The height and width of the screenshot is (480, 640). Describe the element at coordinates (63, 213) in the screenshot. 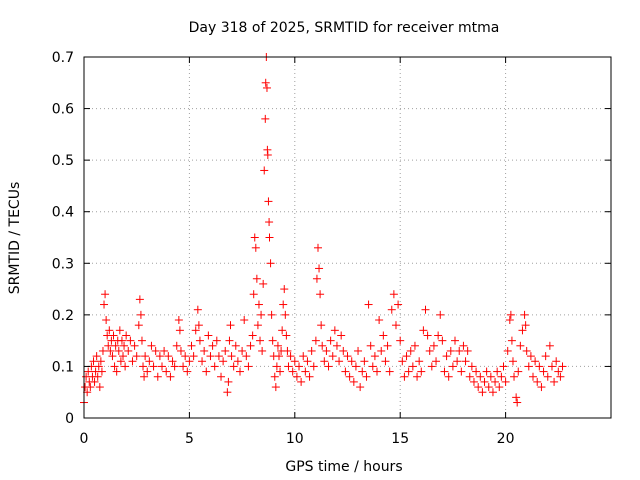

I see `y-tick-label: 0.4` at that location.